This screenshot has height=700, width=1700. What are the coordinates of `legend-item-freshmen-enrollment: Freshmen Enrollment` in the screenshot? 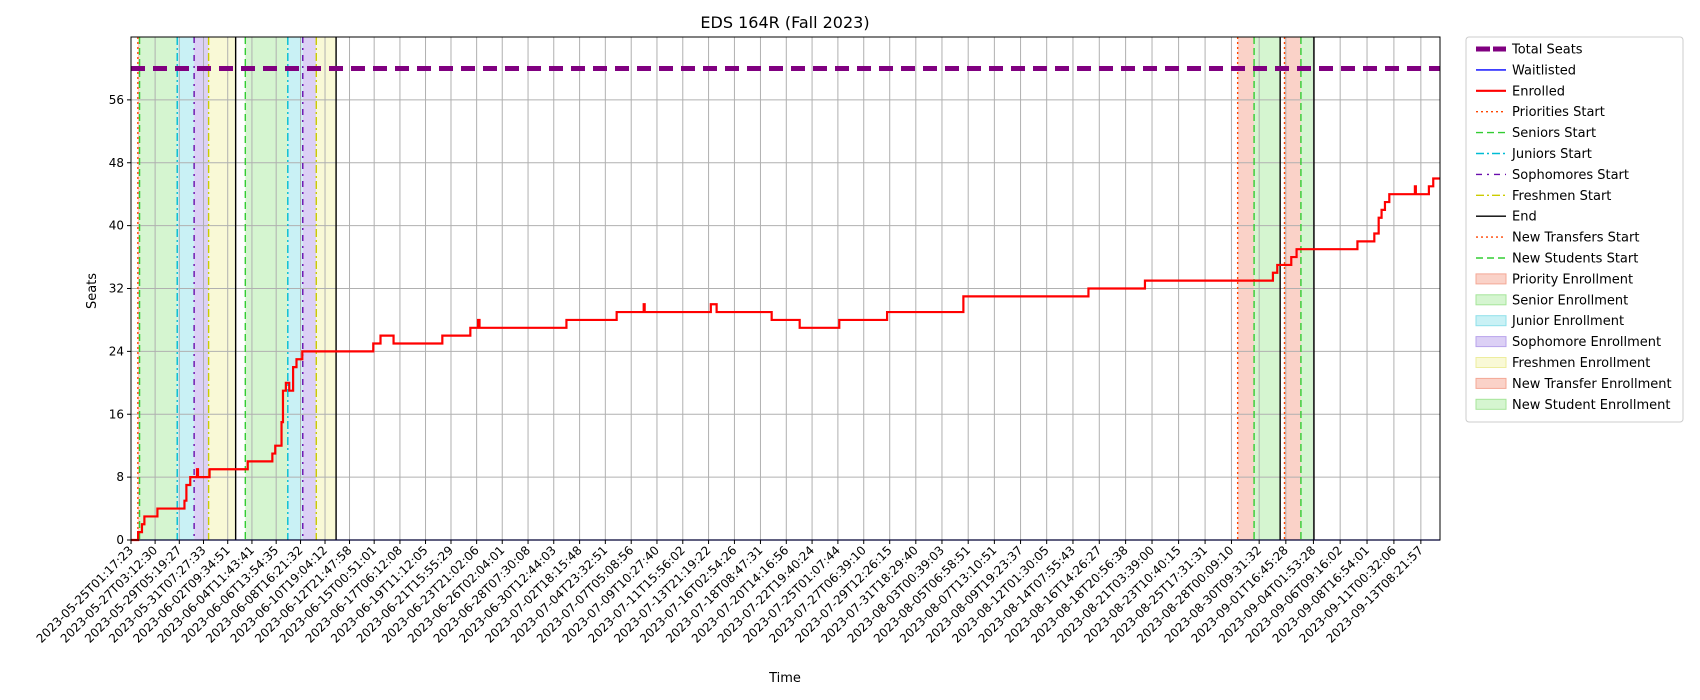 It's located at (1562, 363).